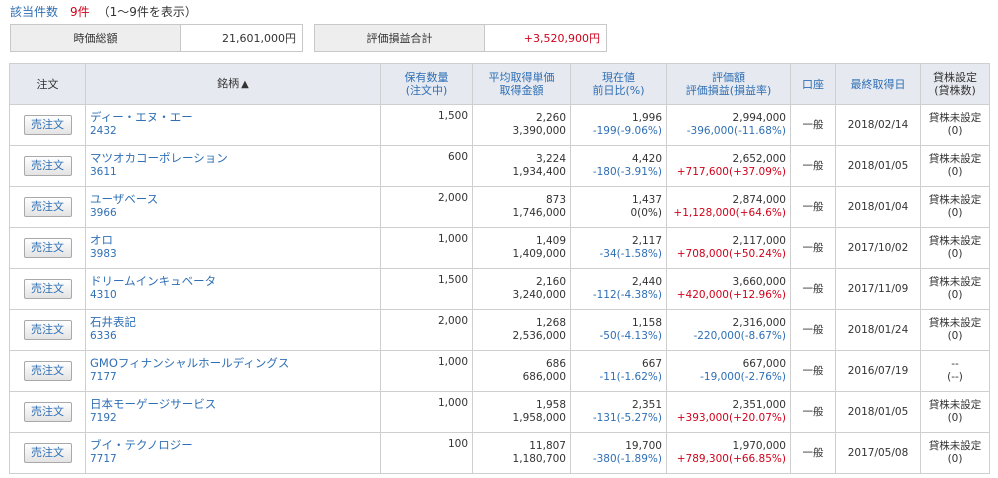 Image resolution: width=998 pixels, height=478 pixels. I want to click on result-count-value: 9件, so click(80, 12).